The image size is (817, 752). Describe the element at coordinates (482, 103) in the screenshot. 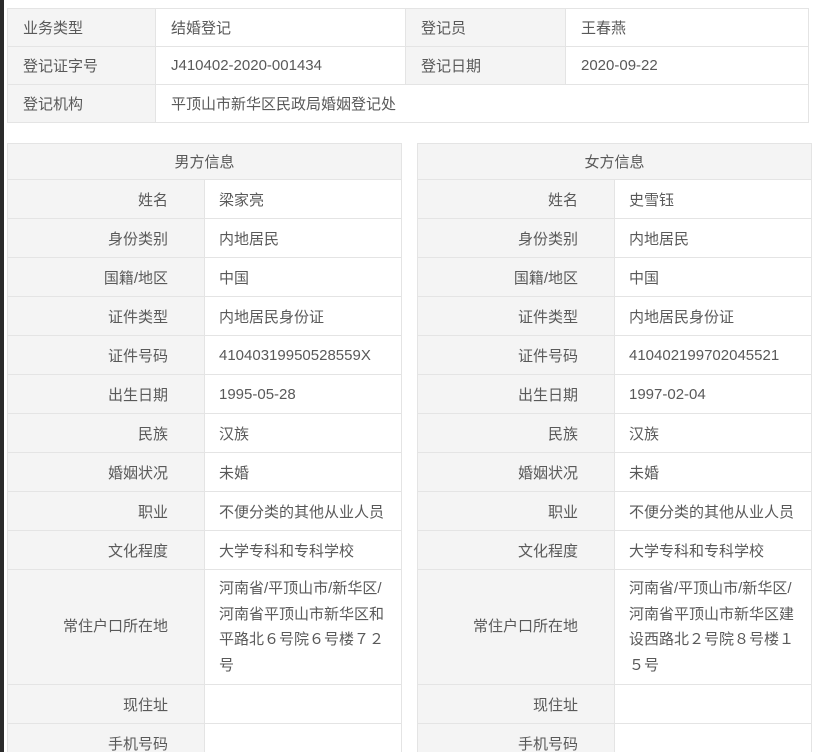

I see `registration-office-value: 平顶山市新华区民政局婚姻登记处` at that location.